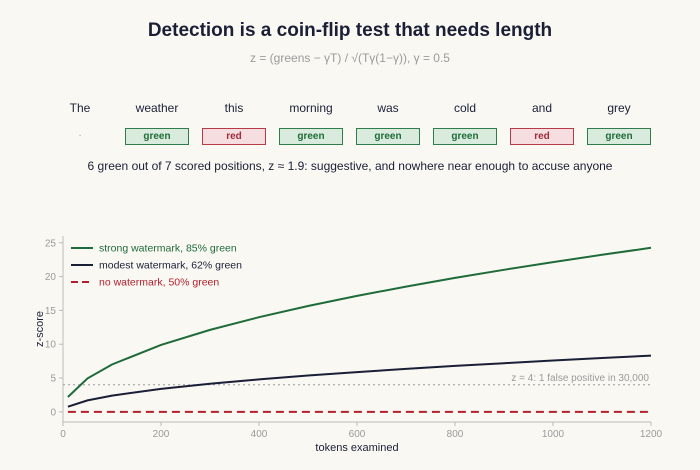  Describe the element at coordinates (350, 138) in the screenshot. I see `token-tag-row: · green red green green green red green` at that location.